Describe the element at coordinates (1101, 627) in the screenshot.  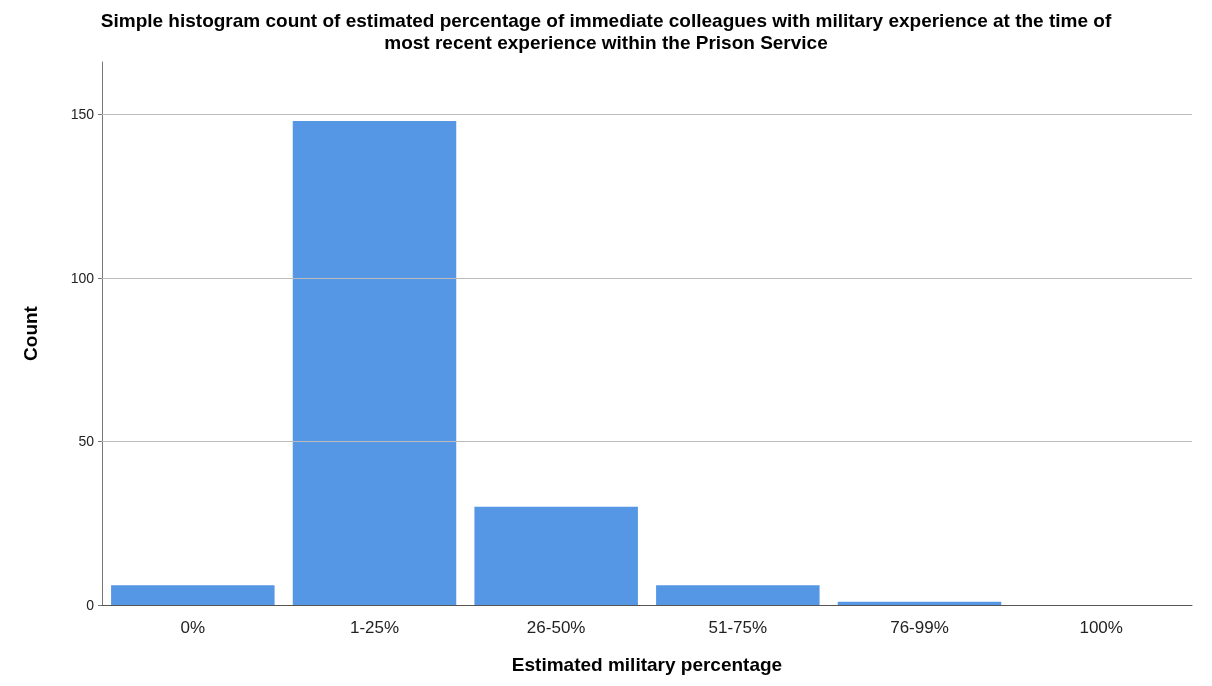
I see `x-tick-label: 100%` at that location.